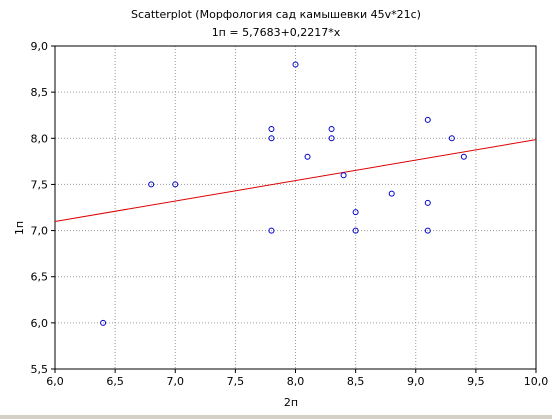 Image resolution: width=552 pixels, height=419 pixels. I want to click on x-tick-label-8: 10,0, so click(536, 381).